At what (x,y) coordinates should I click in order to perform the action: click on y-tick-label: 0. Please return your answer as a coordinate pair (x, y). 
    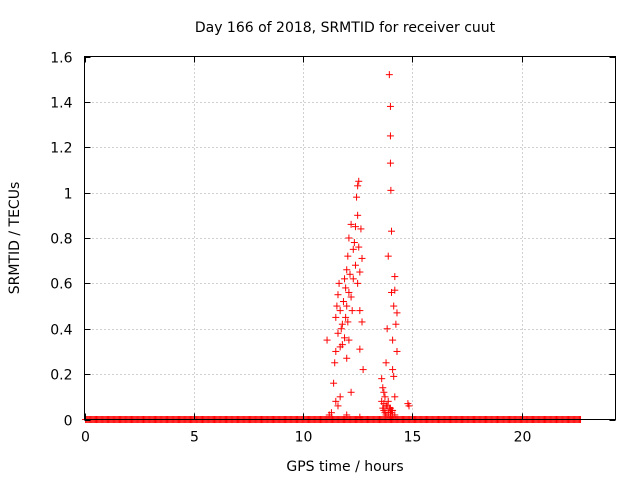
    Looking at the image, I should click on (68, 422).